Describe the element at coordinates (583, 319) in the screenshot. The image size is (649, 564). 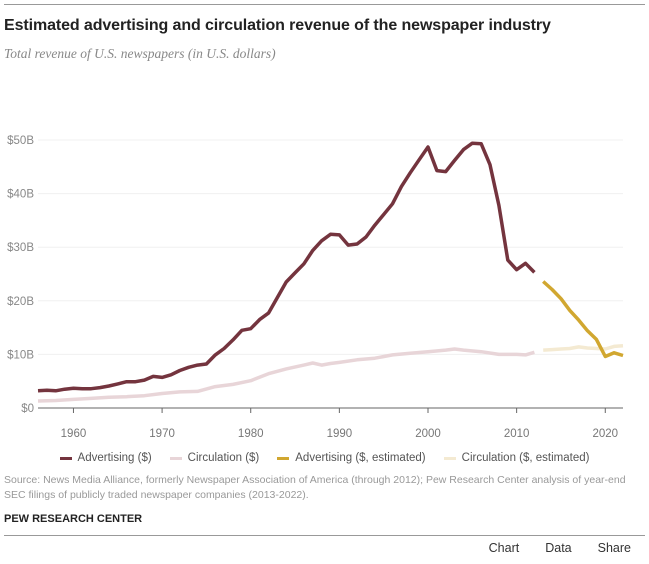
I see `series-line-advertising-estimated` at that location.